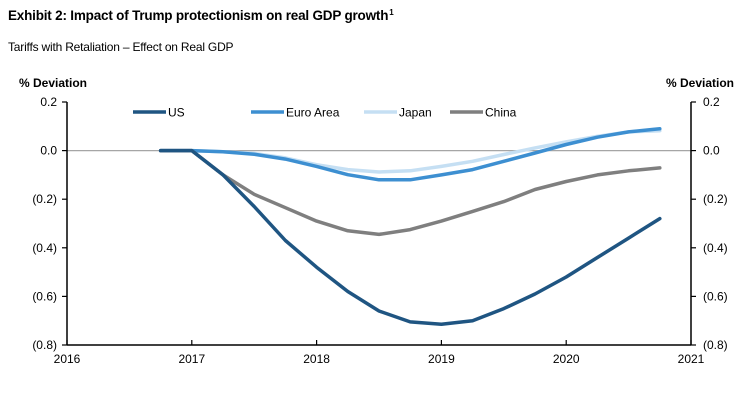 This screenshot has height=401, width=753. Describe the element at coordinates (415, 113) in the screenshot. I see `legend-label-japan: Japan` at that location.